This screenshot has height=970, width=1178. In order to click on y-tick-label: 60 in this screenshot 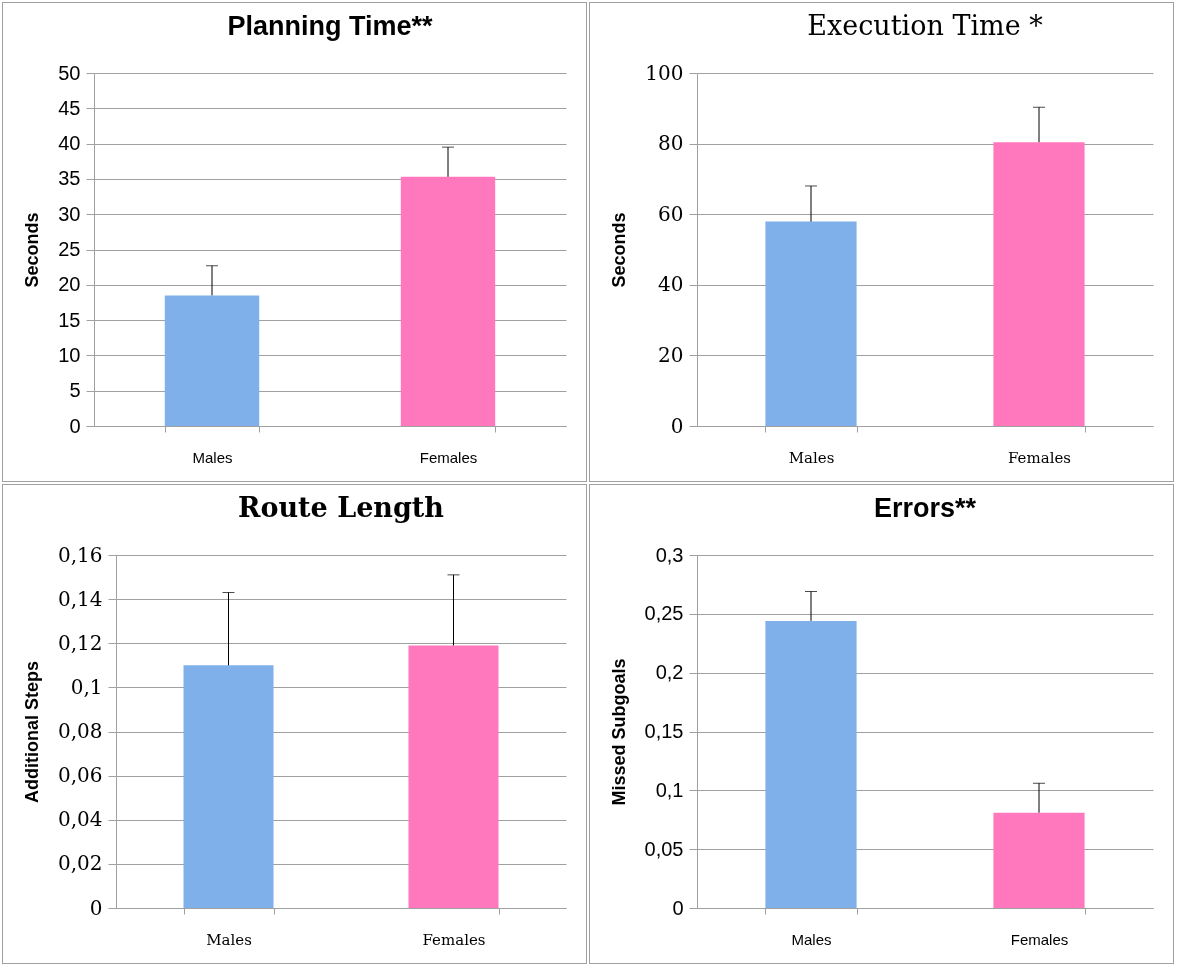, I will do `click(671, 213)`.